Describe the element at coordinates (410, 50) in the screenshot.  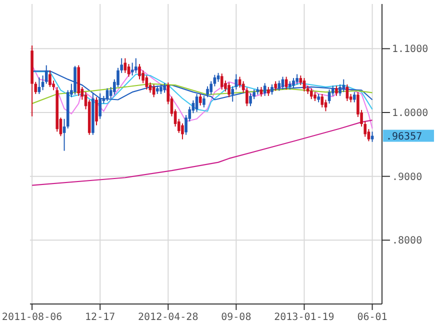
I see `y-tick-label: 1.1000` at that location.